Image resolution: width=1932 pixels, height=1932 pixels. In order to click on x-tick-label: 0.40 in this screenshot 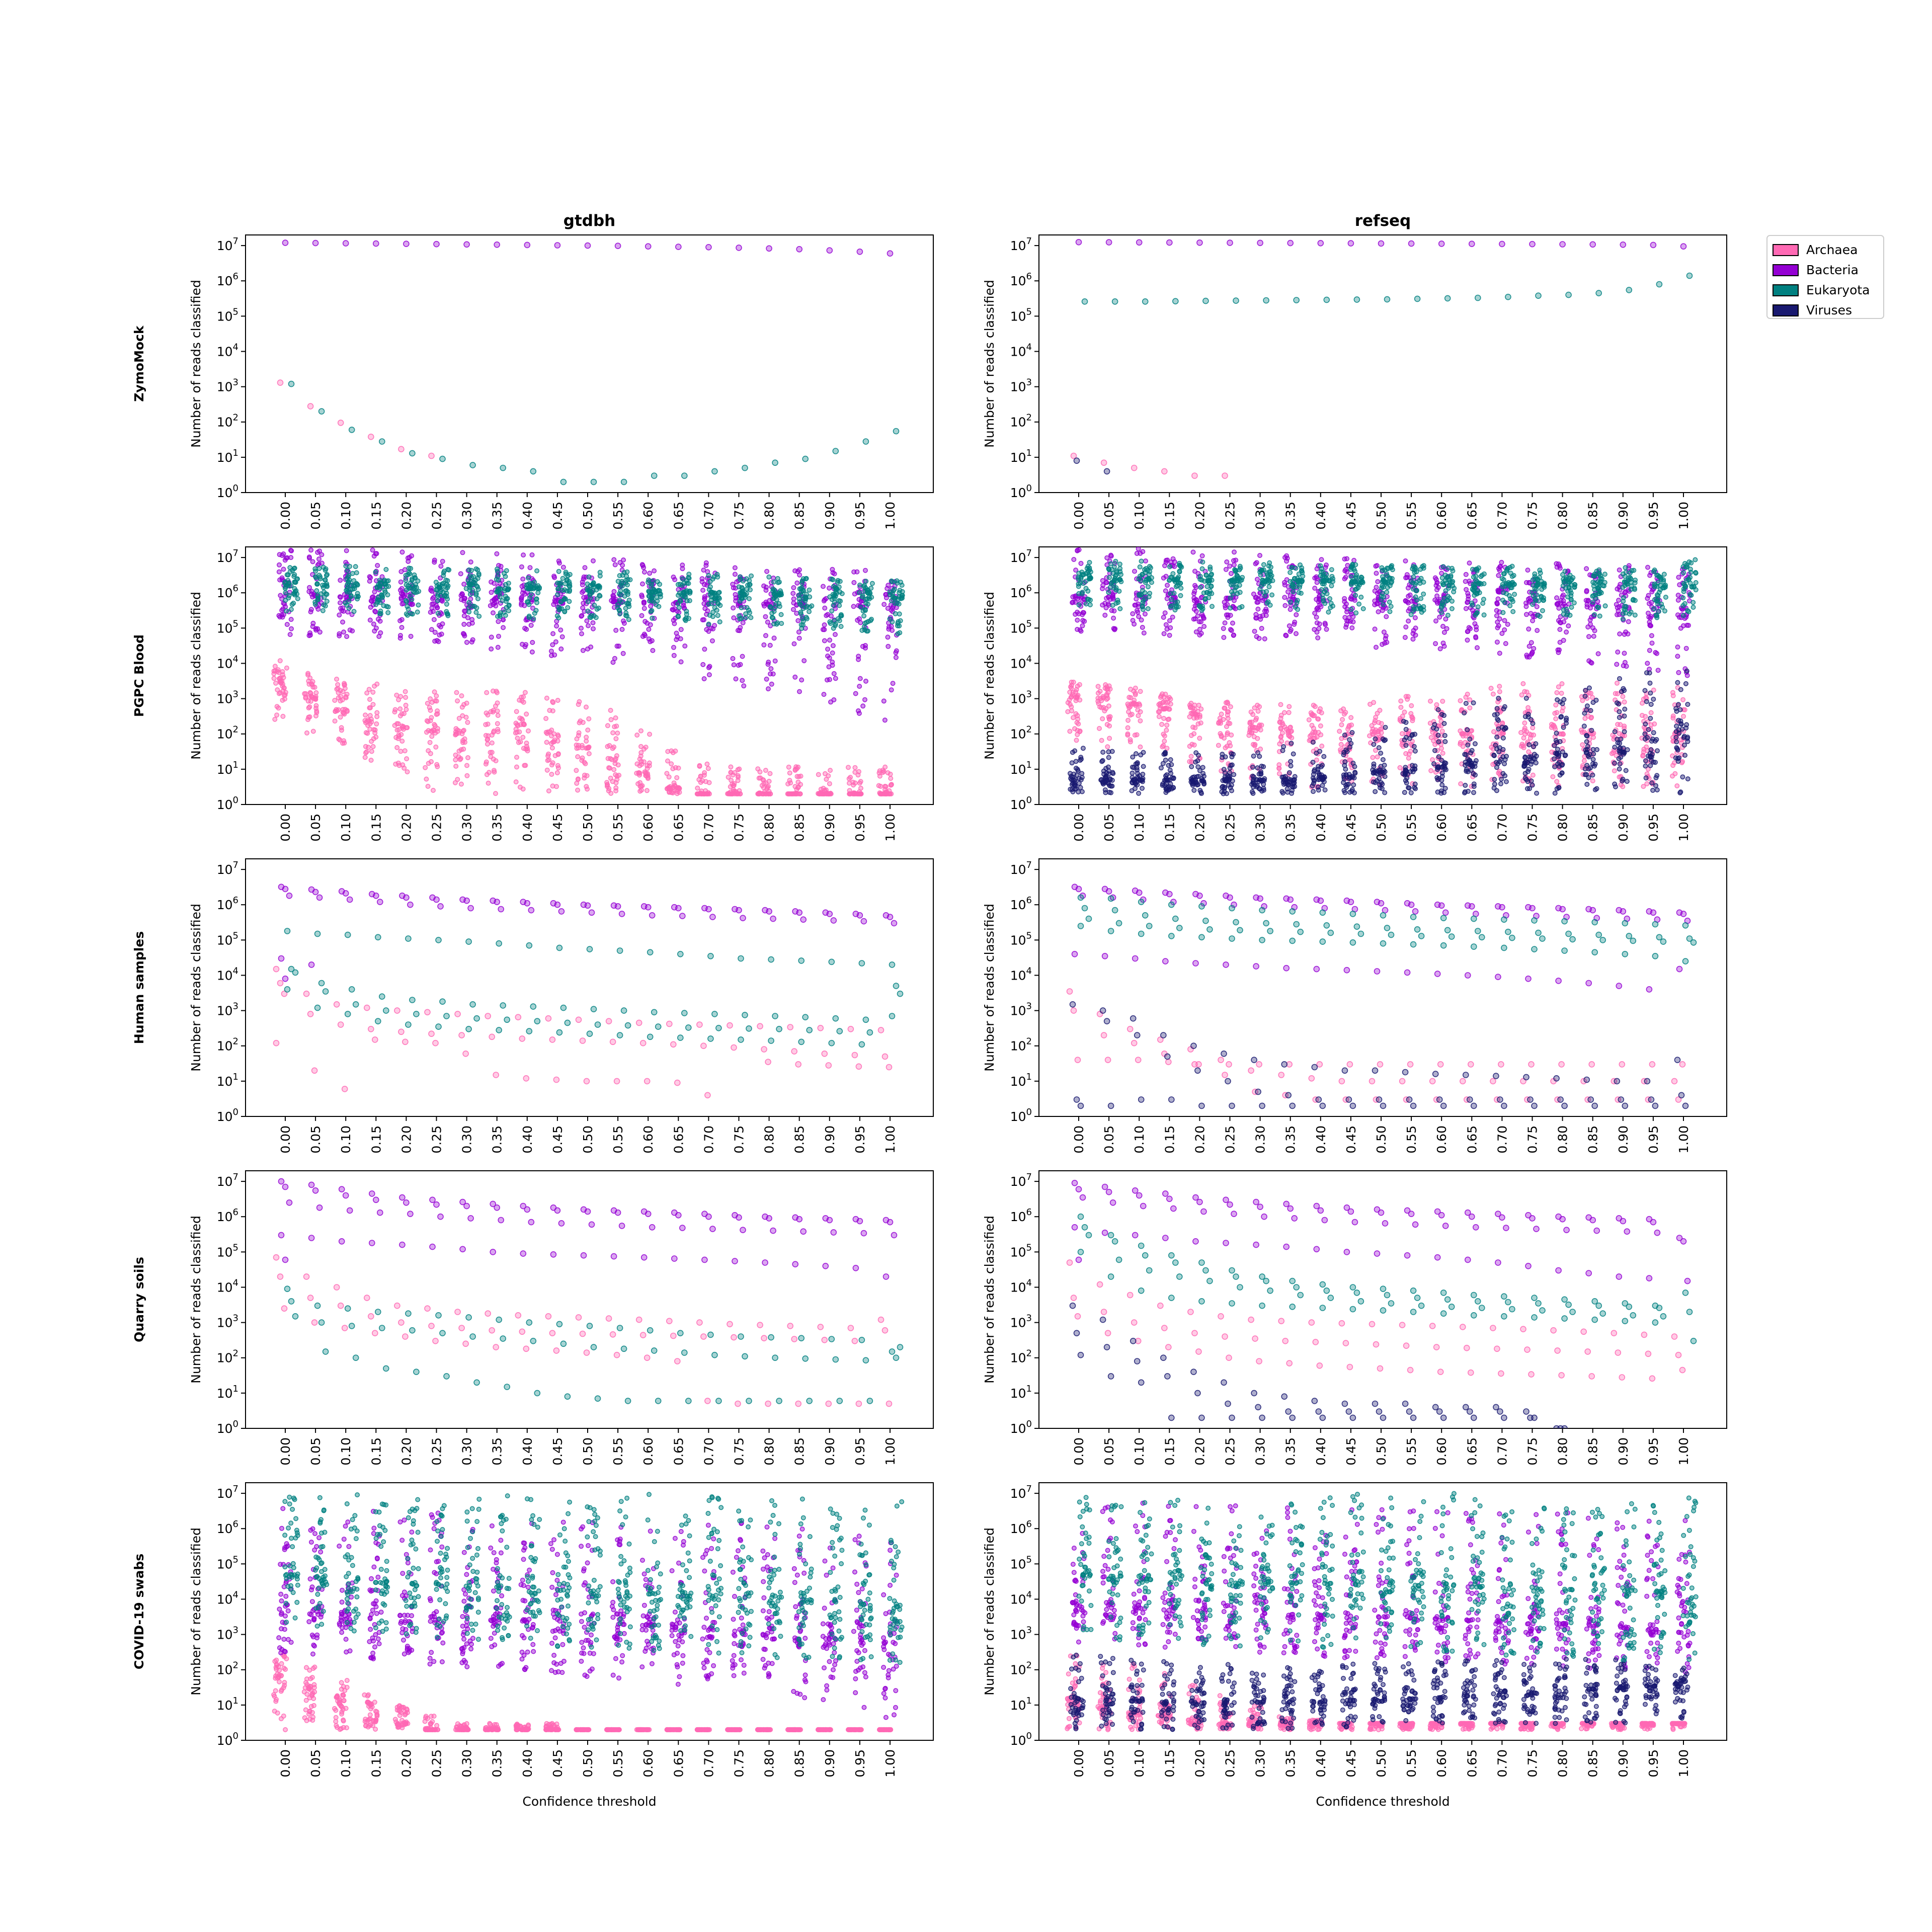, I will do `click(527, 516)`.